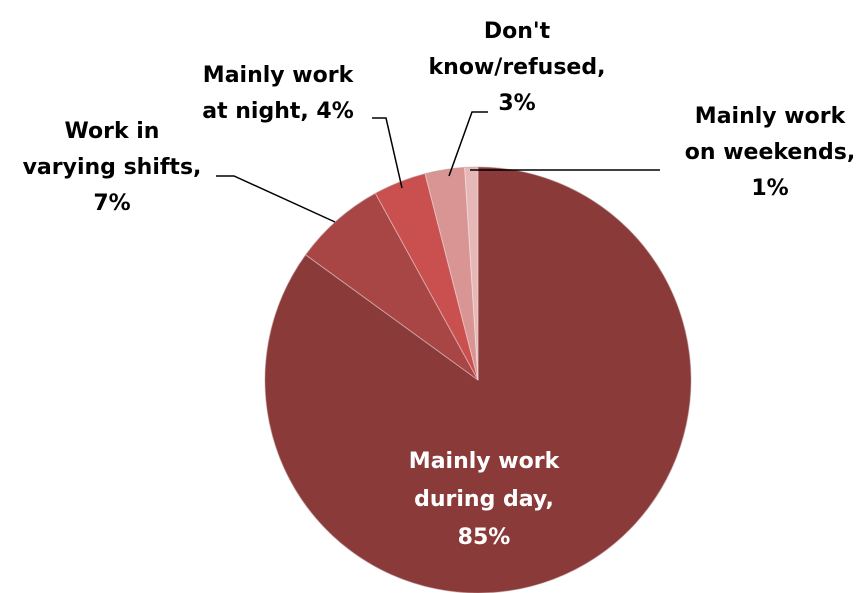  I want to click on slice-label-line: Work in, so click(112, 131).